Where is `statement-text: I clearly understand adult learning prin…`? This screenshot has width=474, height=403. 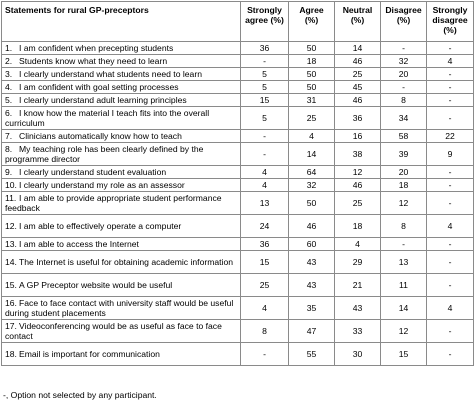
statement-text: I clearly understand adult learning prin… is located at coordinates (103, 100).